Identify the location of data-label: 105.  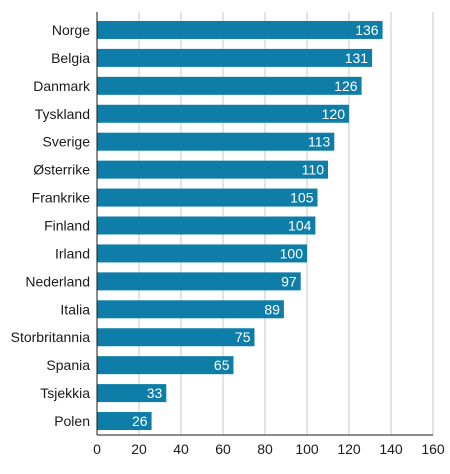
(302, 198).